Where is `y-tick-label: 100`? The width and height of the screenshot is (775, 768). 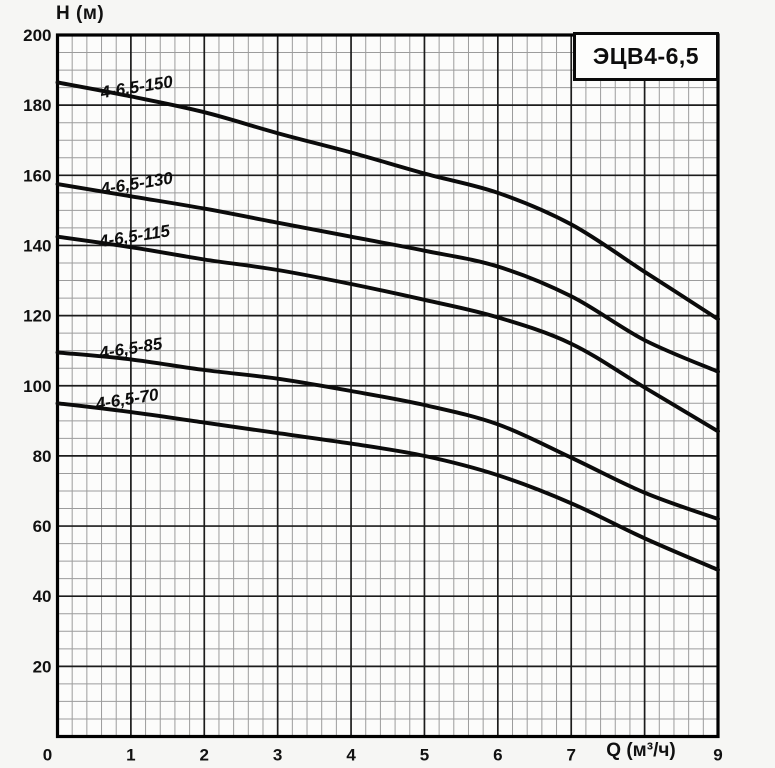
y-tick-label: 100 is located at coordinates (37, 386).